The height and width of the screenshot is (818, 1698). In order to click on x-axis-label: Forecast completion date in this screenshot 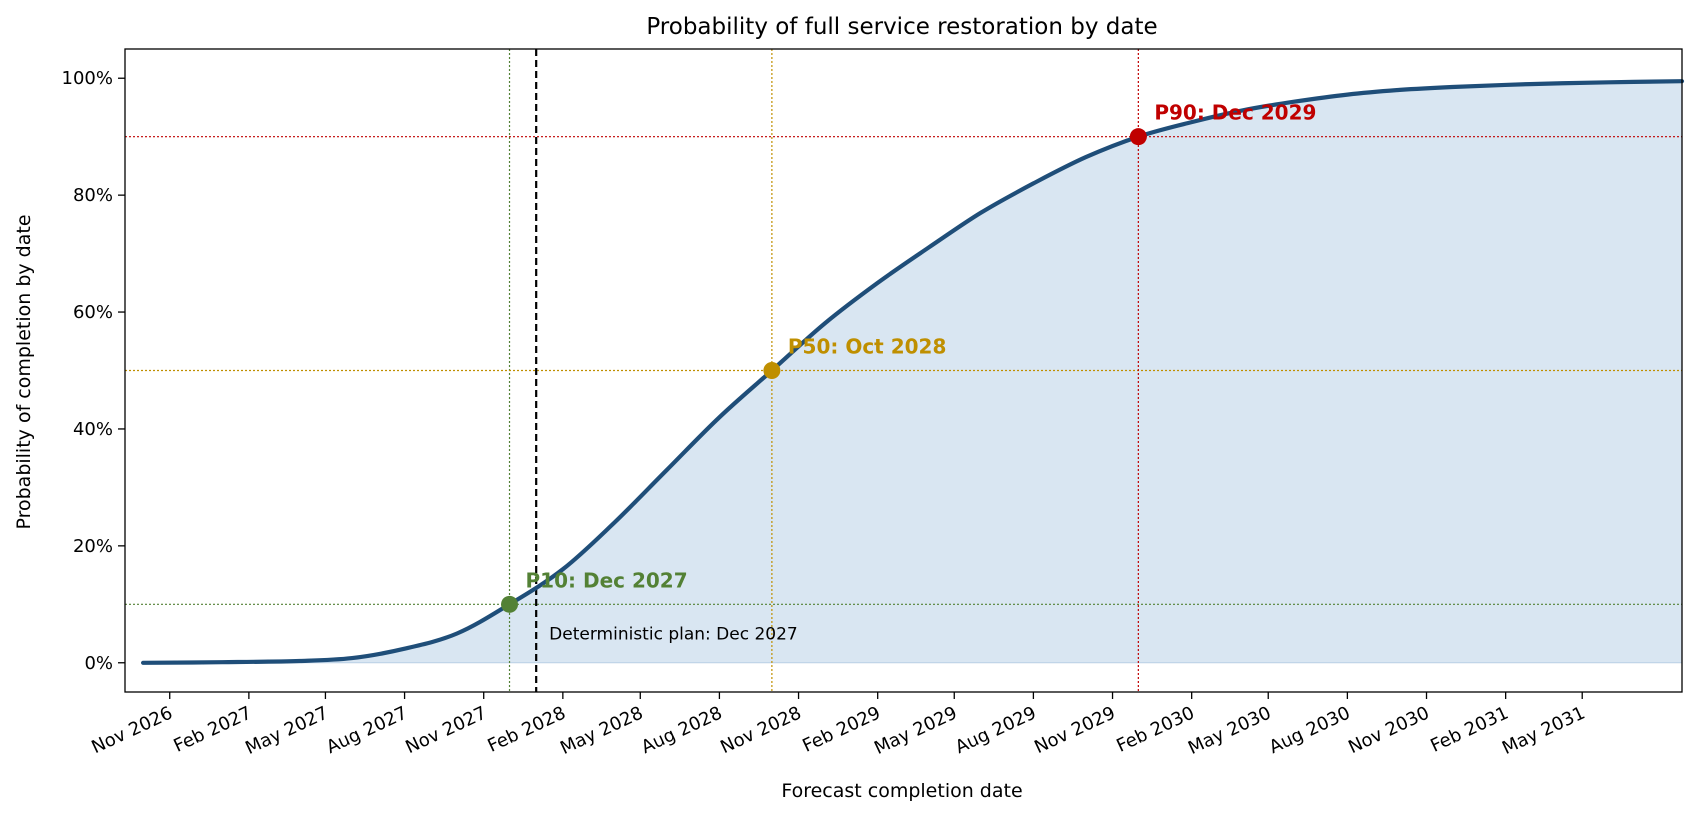, I will do `click(901, 791)`.